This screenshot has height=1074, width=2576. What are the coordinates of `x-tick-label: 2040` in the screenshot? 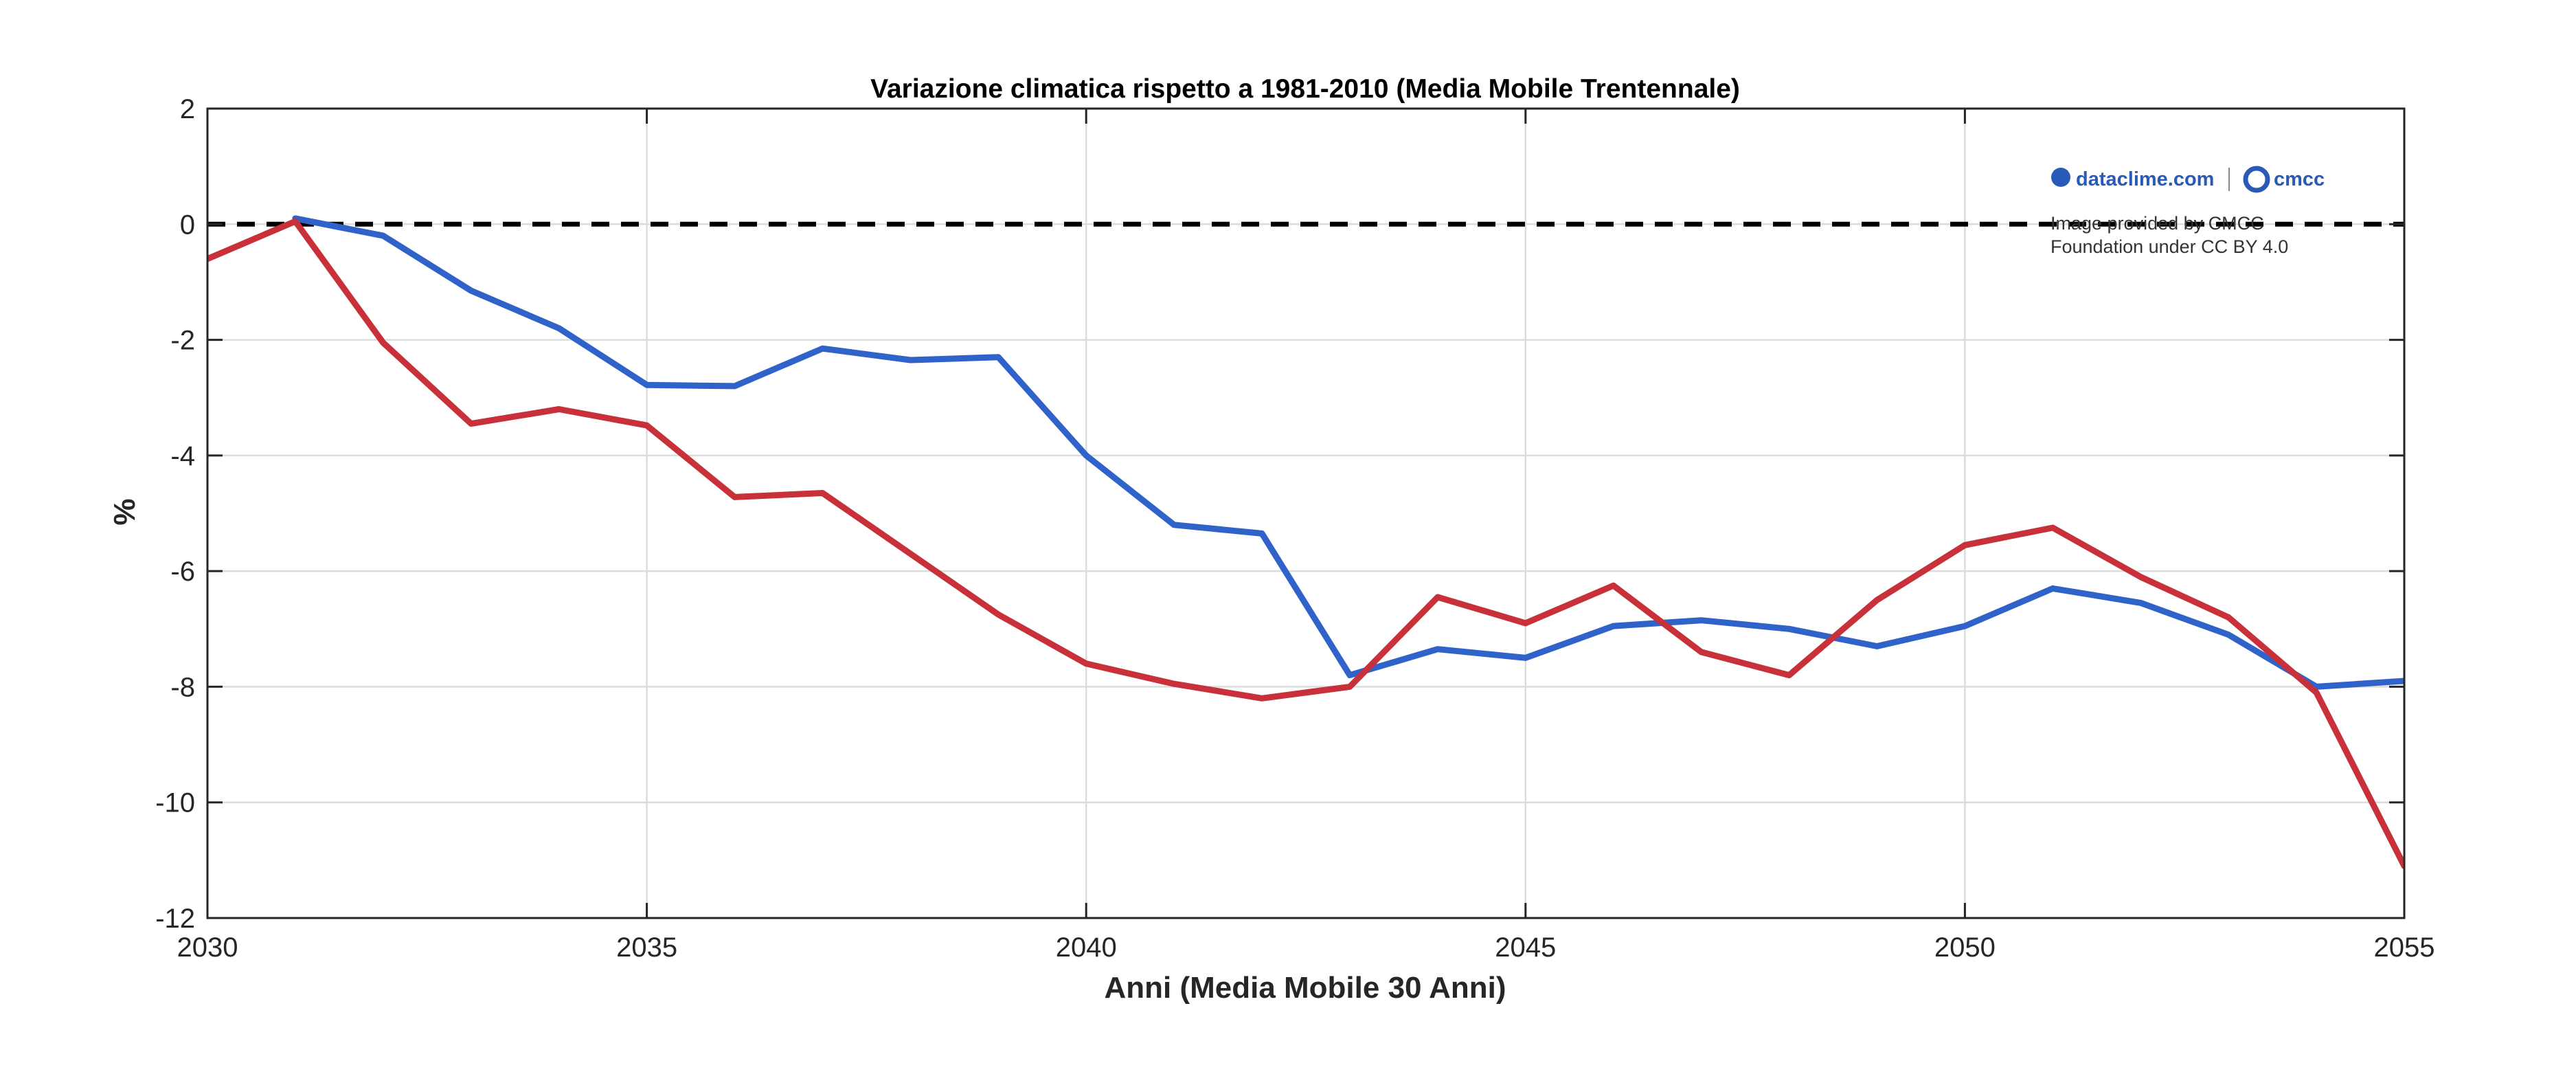 It's located at (1086, 947).